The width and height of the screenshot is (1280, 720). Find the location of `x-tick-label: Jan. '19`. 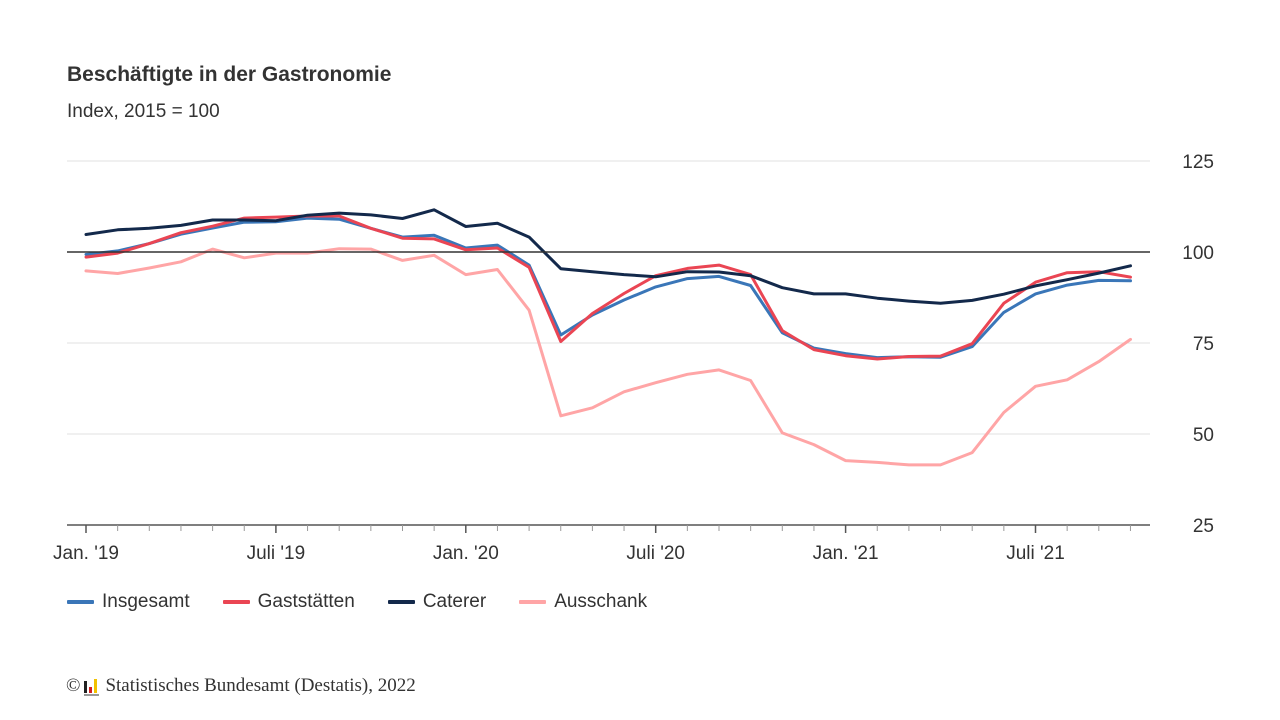

x-tick-label: Jan. '19 is located at coordinates (86, 553).